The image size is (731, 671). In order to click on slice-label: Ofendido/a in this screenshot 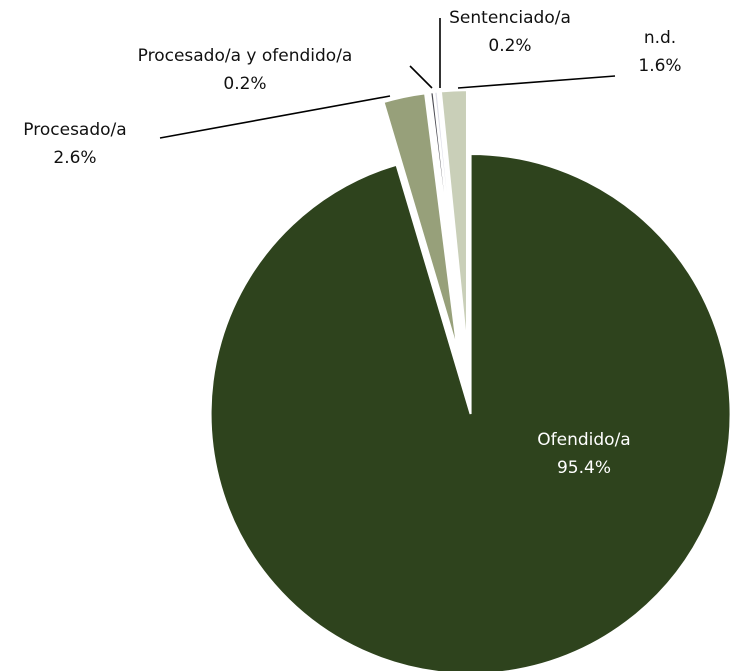, I will do `click(583, 440)`.